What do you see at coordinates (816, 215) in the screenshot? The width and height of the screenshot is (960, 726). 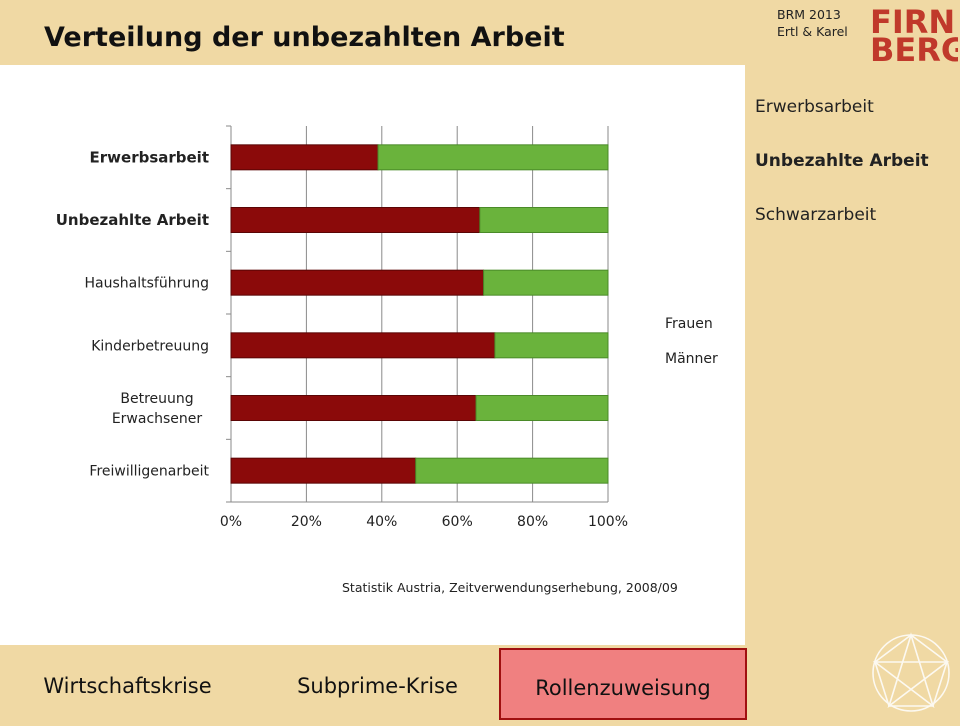 I see `side-item-schwarzarbeit: Schwarzarbeit` at bounding box center [816, 215].